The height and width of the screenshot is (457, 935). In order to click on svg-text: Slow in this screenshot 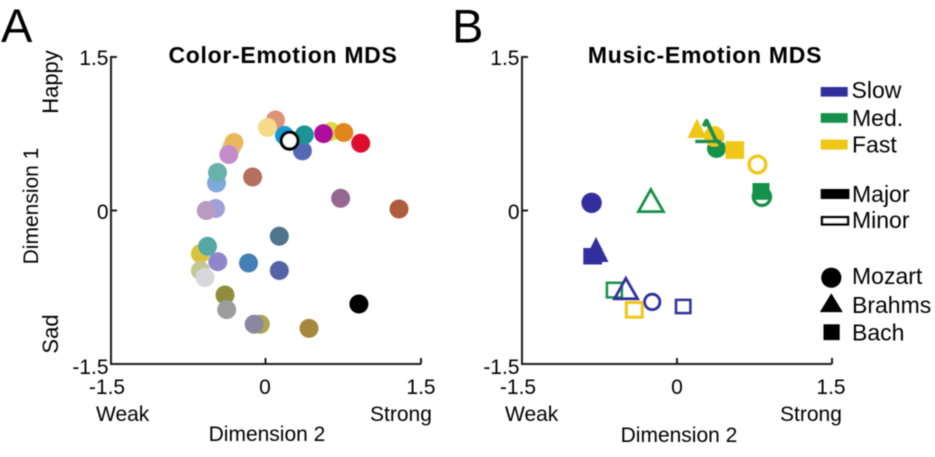, I will do `click(877, 90)`.